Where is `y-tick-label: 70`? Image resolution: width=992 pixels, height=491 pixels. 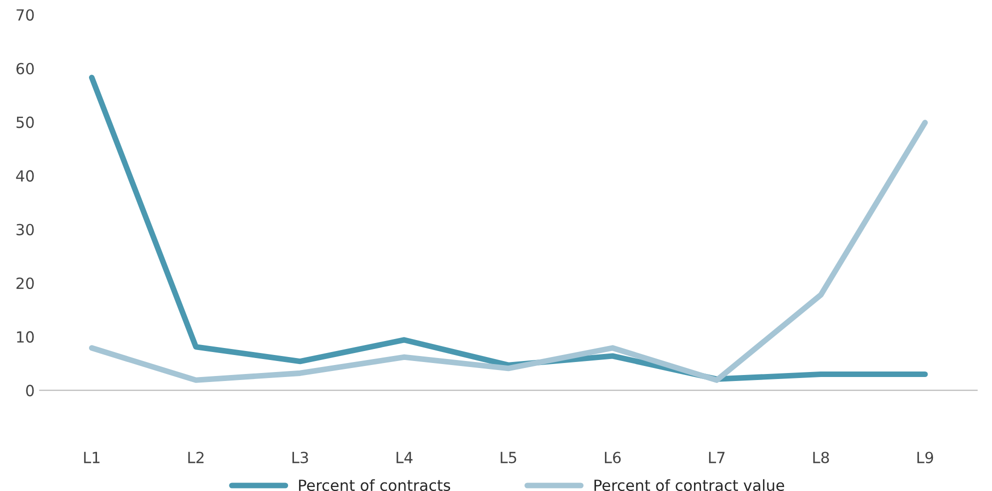 y-tick-label: 70 is located at coordinates (25, 15).